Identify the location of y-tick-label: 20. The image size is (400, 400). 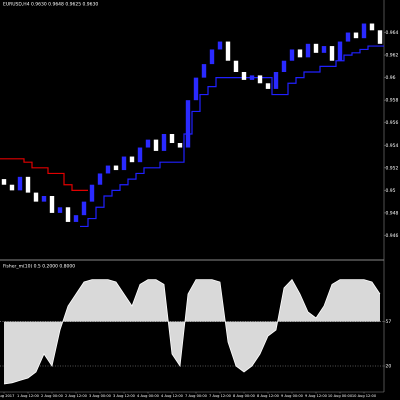
(389, 367).